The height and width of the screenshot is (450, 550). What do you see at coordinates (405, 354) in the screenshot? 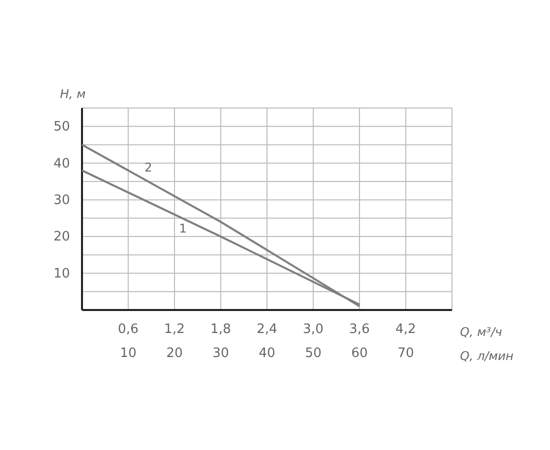
I see `x2-tick-label: 70` at bounding box center [405, 354].